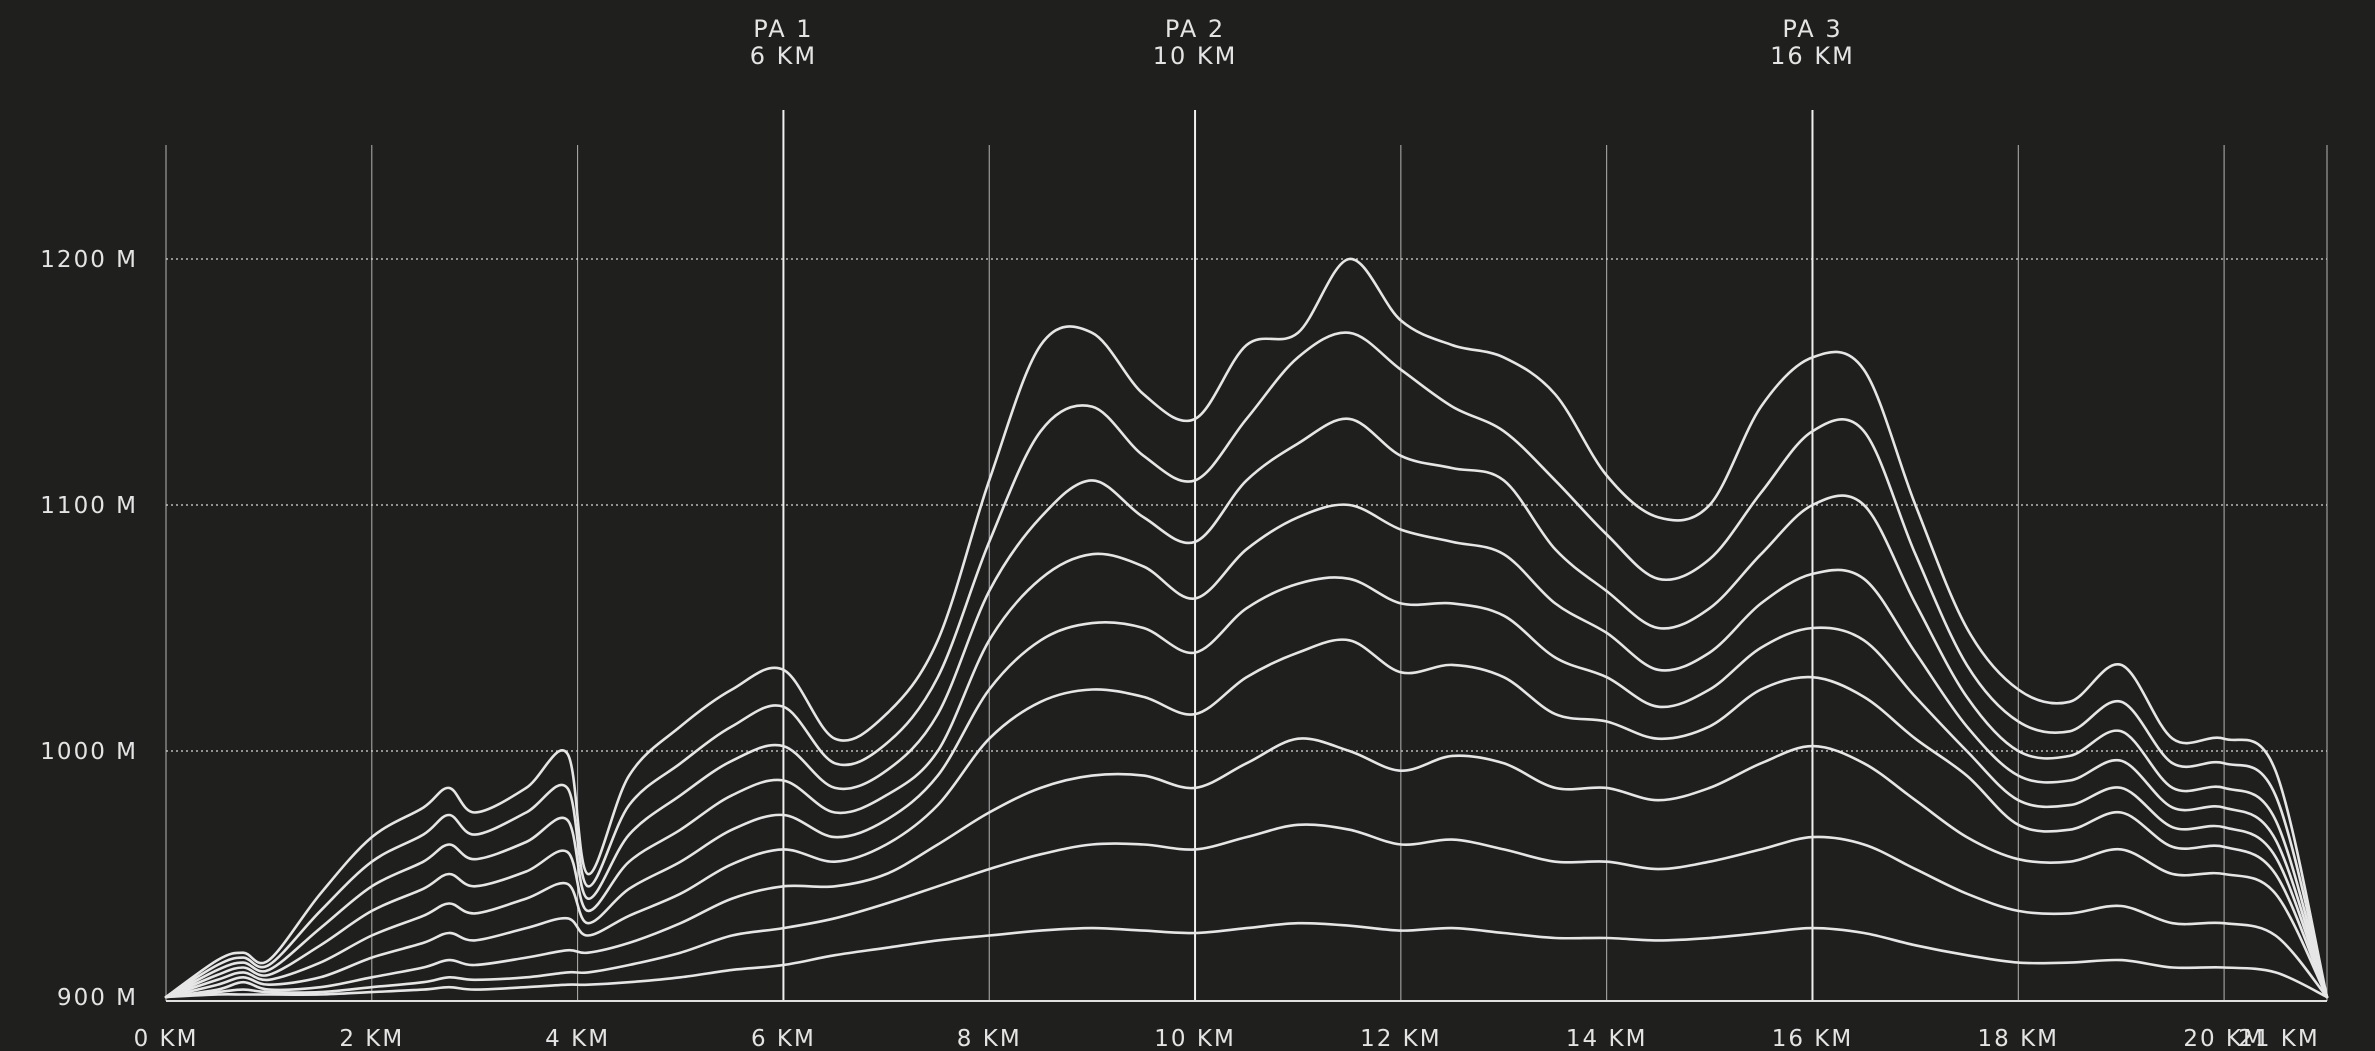  Describe the element at coordinates (783, 1038) in the screenshot. I see `x-tick-label-6: 6 KM` at that location.